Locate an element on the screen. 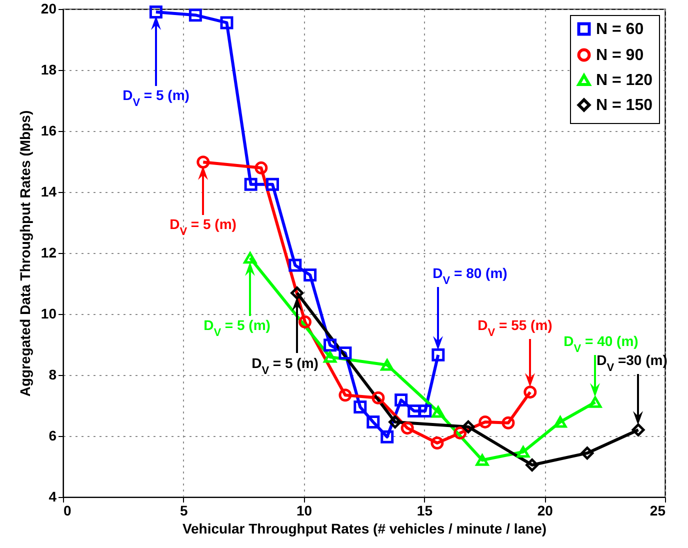 The width and height of the screenshot is (688, 548). y-tick-label: 6 is located at coordinates (52, 436).